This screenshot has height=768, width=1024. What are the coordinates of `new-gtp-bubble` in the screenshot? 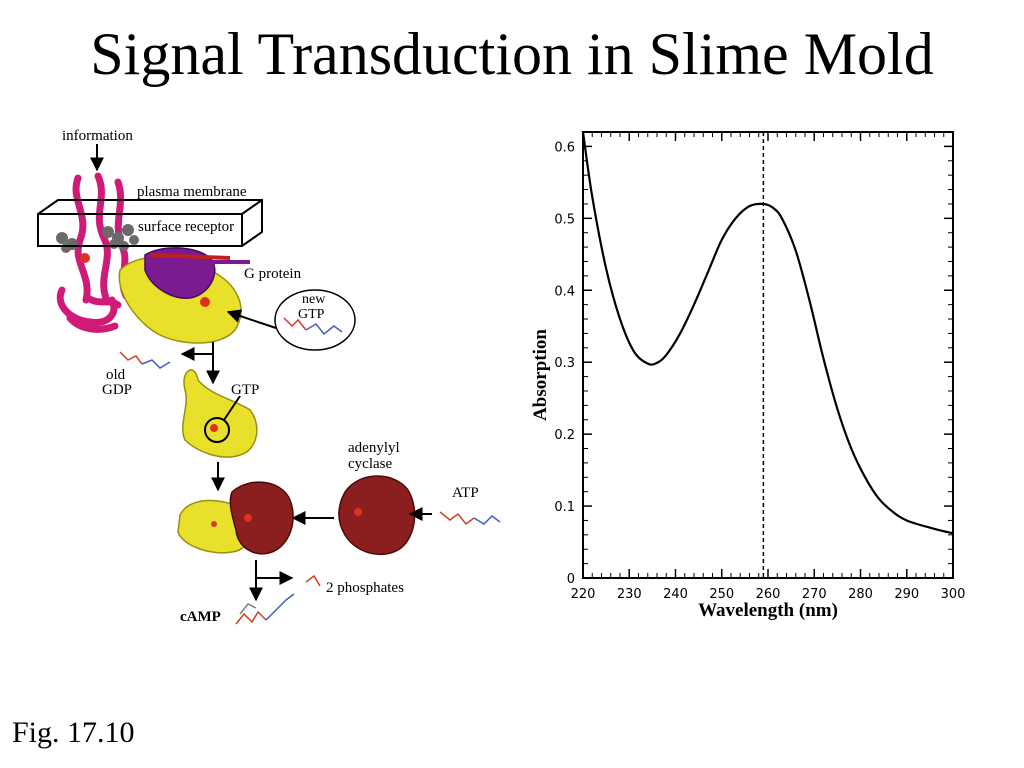 It's located at (315, 320).